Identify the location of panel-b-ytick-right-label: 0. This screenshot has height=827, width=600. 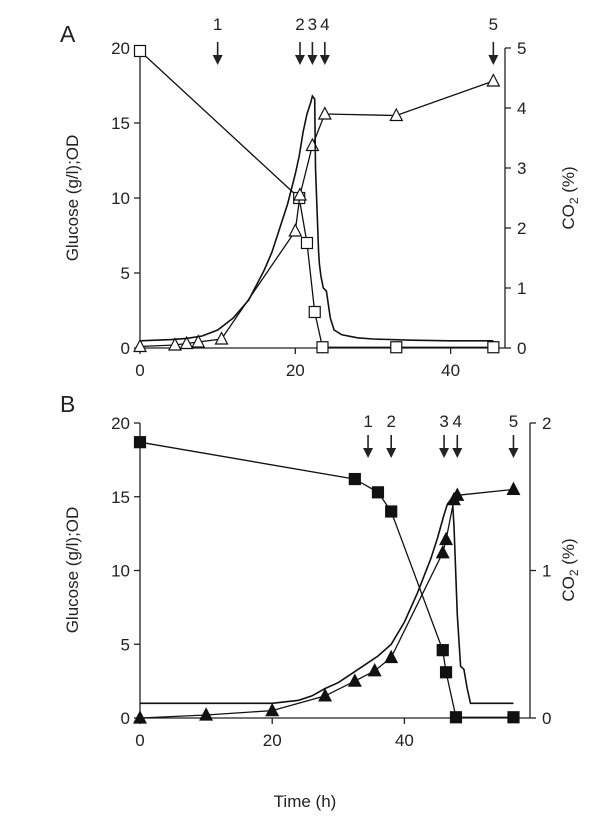
(546, 718).